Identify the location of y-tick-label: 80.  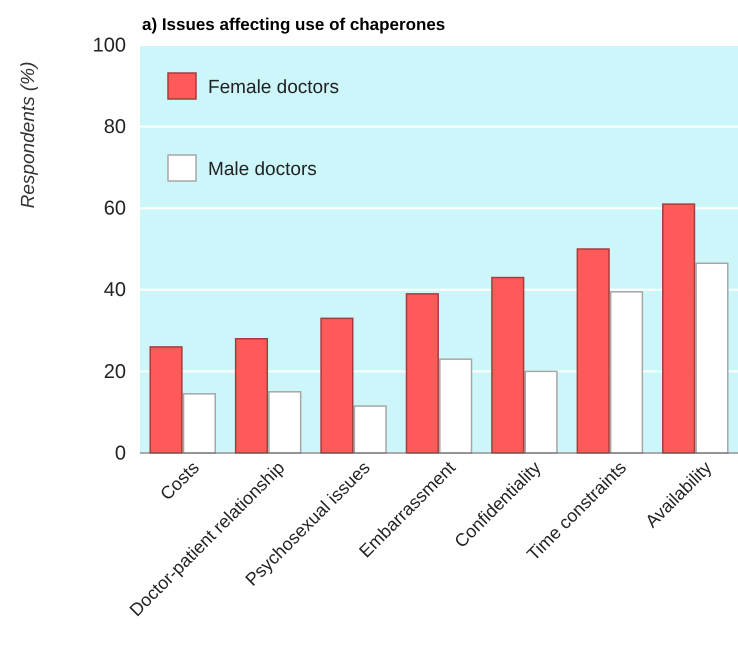
(115, 127).